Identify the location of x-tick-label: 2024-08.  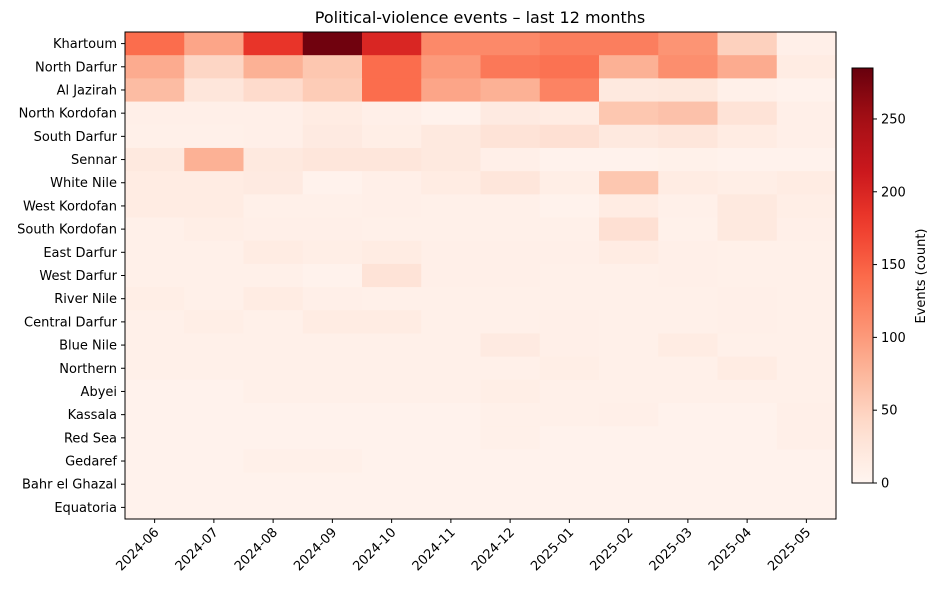
(256, 549).